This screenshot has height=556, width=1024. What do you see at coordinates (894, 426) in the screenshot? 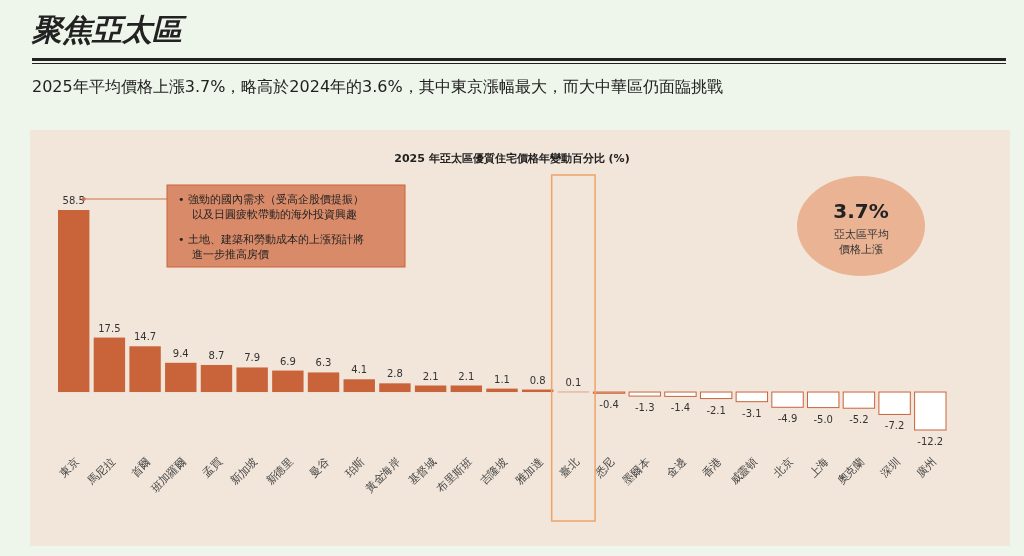
I see `data-label: -7.2` at bounding box center [894, 426].